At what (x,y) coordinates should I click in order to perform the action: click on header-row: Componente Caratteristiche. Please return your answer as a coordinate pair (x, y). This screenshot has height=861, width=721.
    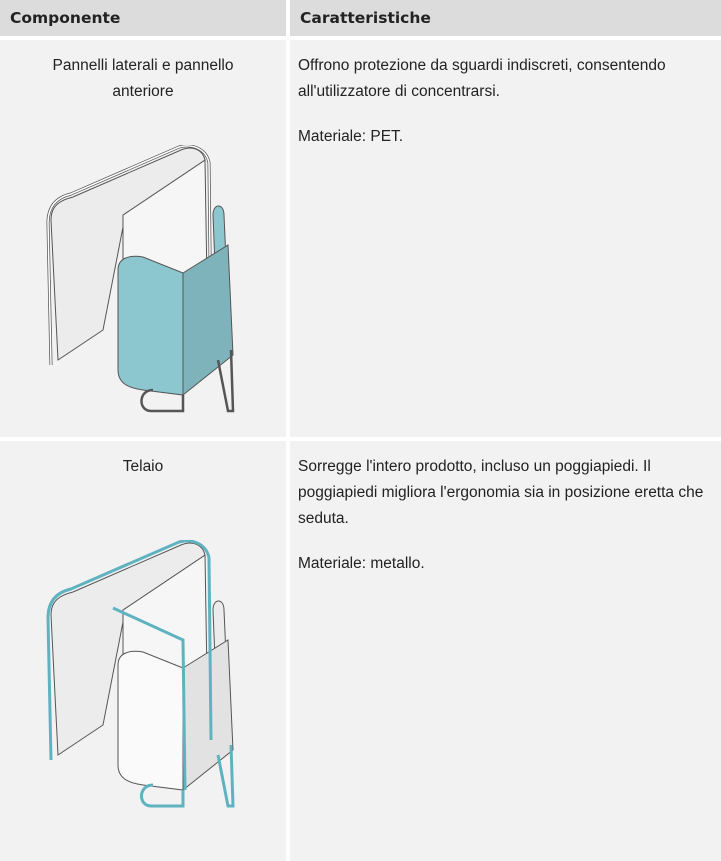
    Looking at the image, I should click on (360, 18).